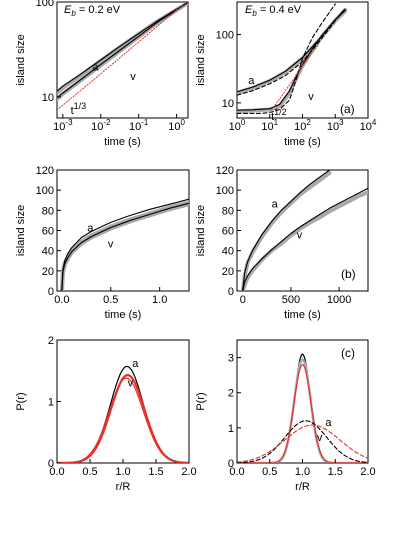 Image resolution: width=415 pixels, height=537 pixels. What do you see at coordinates (139, 125) in the screenshot?
I see `x-tick-label: 10⁻¹` at bounding box center [139, 125].